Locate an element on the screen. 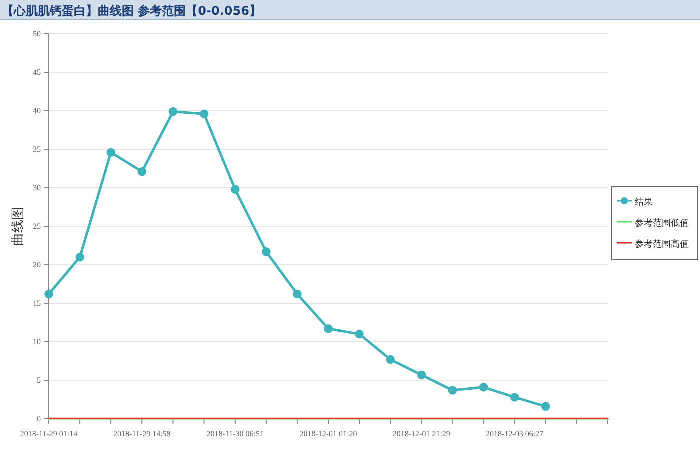 Image resolution: width=700 pixels, height=453 pixels. y-tick-label: 50 is located at coordinates (37, 34).